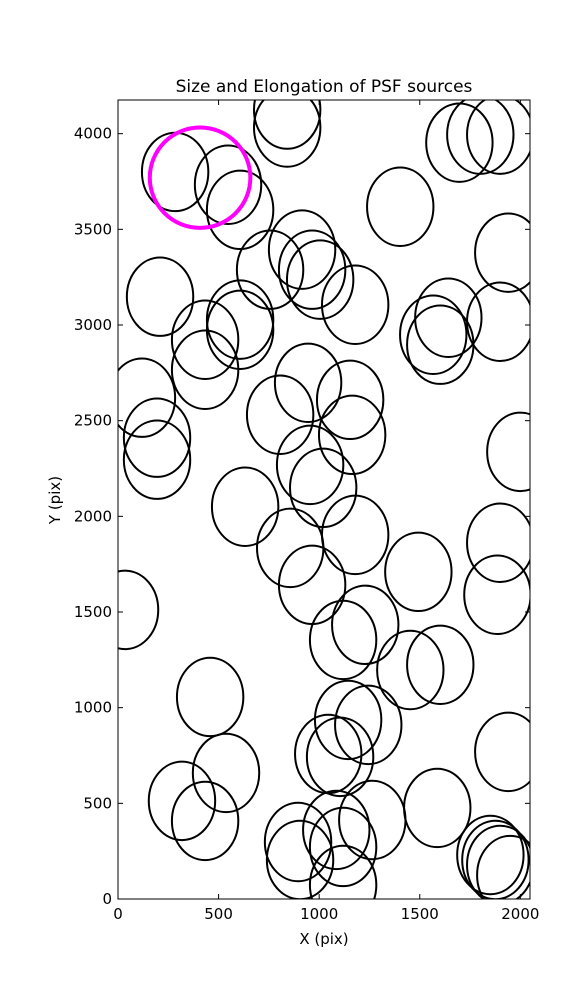  I want to click on y-axis-label: Y (pix), so click(55, 500).